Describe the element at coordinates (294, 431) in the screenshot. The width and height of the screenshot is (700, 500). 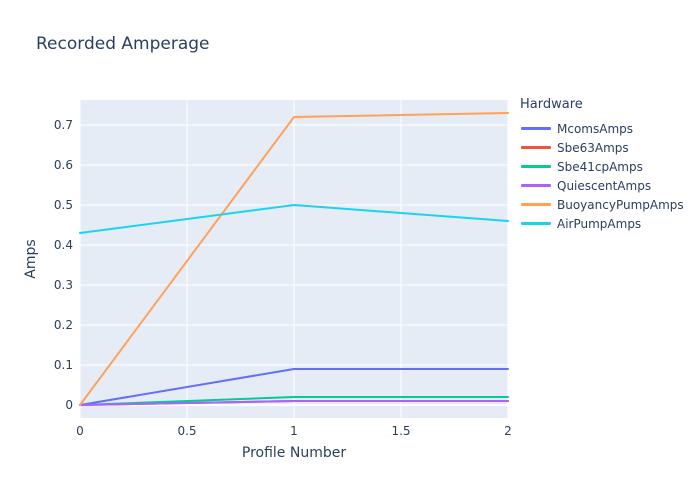
I see `x-tick-label: 1` at that location.